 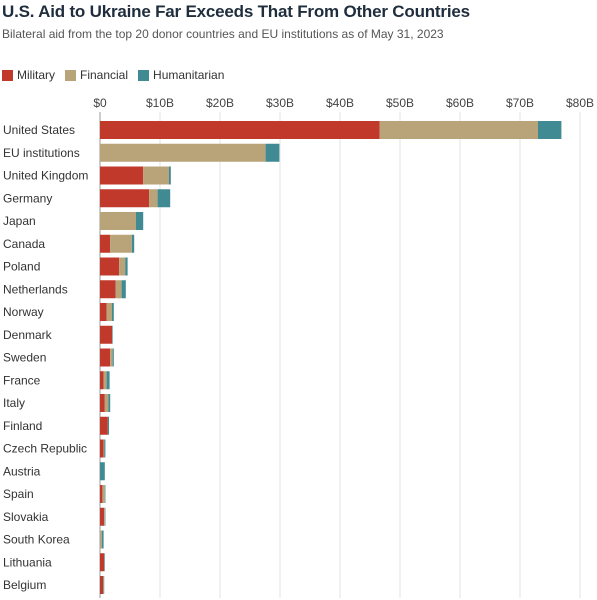 I want to click on category-label: Finland, so click(x=22, y=426).